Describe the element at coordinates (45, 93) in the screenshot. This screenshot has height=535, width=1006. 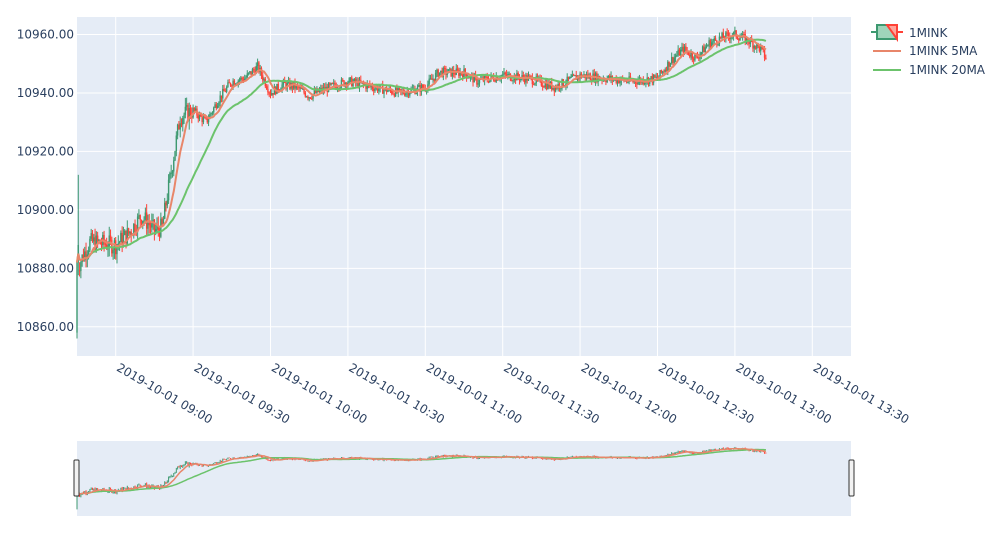
I see `y-tick-label: 10940.00` at that location.